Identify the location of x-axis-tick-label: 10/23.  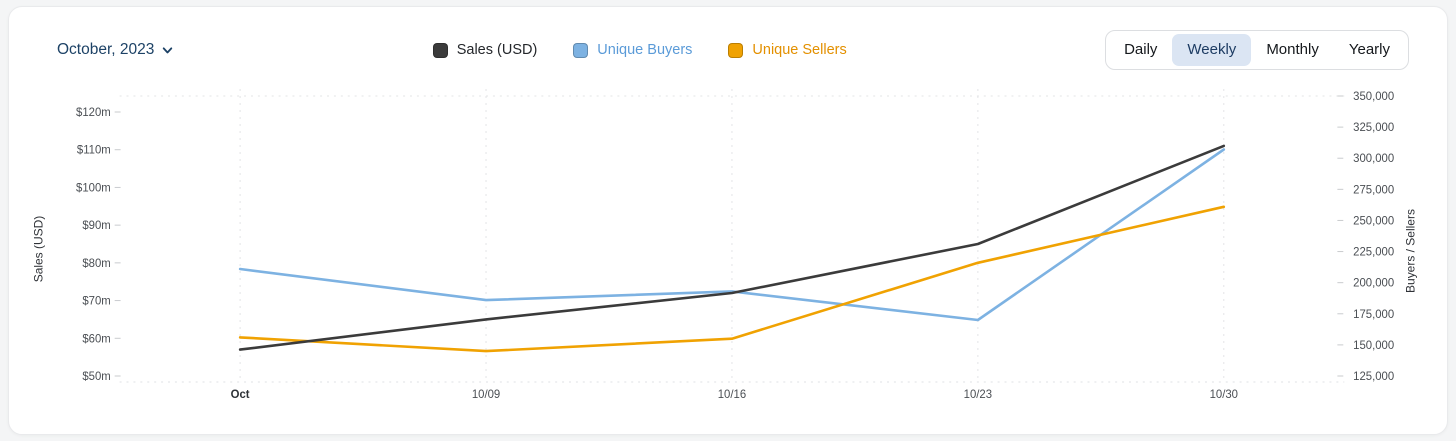
(978, 395).